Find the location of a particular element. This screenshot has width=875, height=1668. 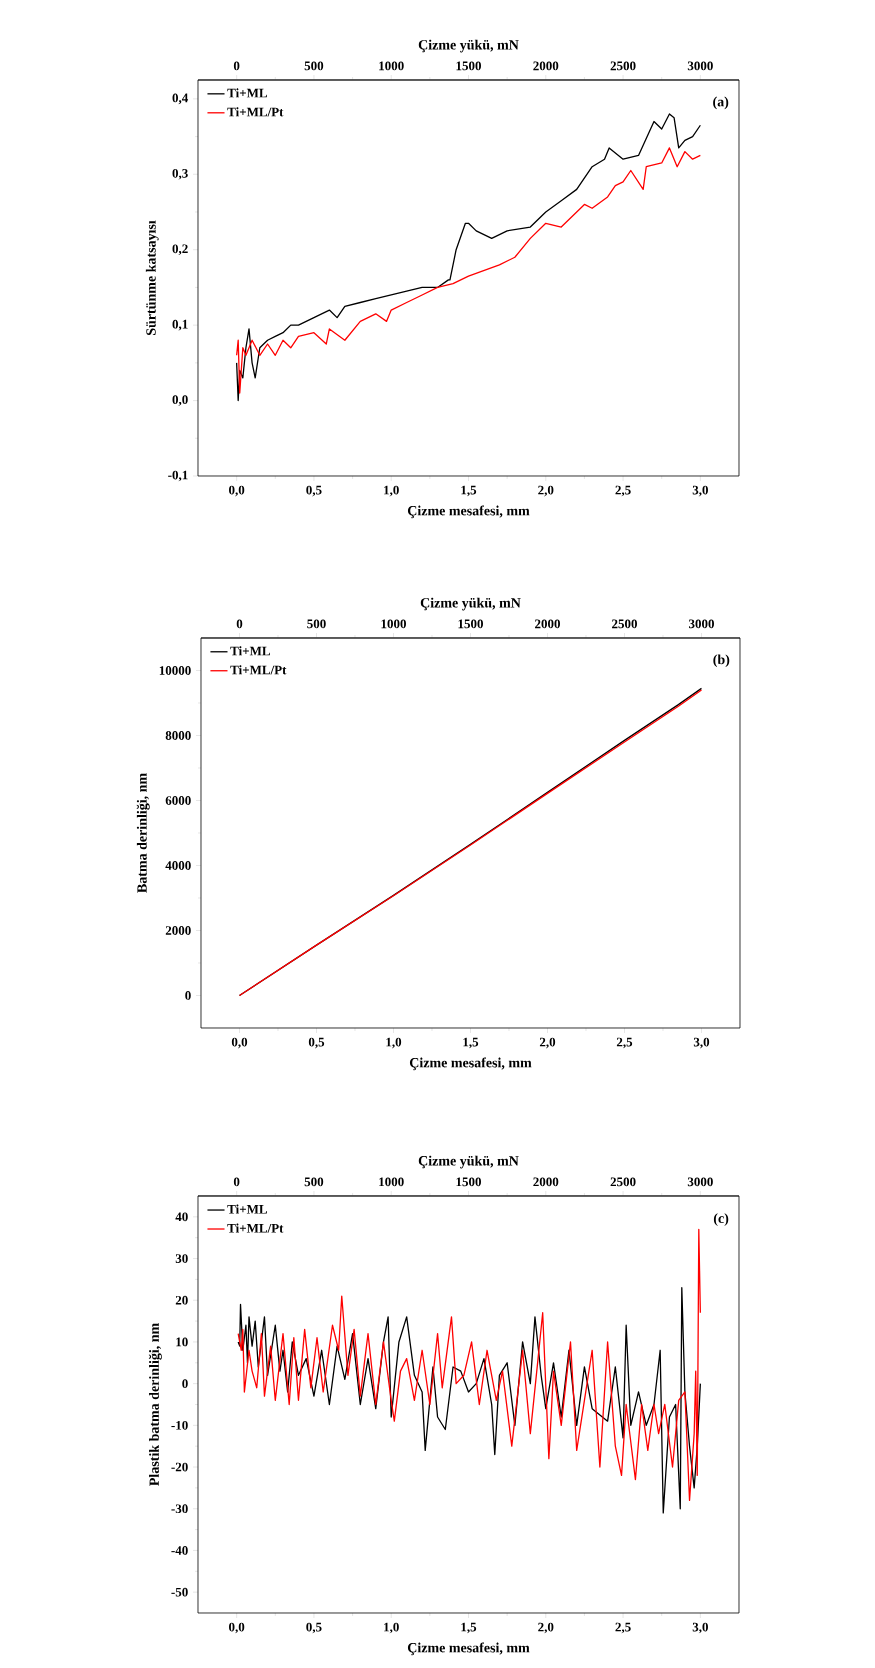

y-tick-label: 0,3 is located at coordinates (180, 174).